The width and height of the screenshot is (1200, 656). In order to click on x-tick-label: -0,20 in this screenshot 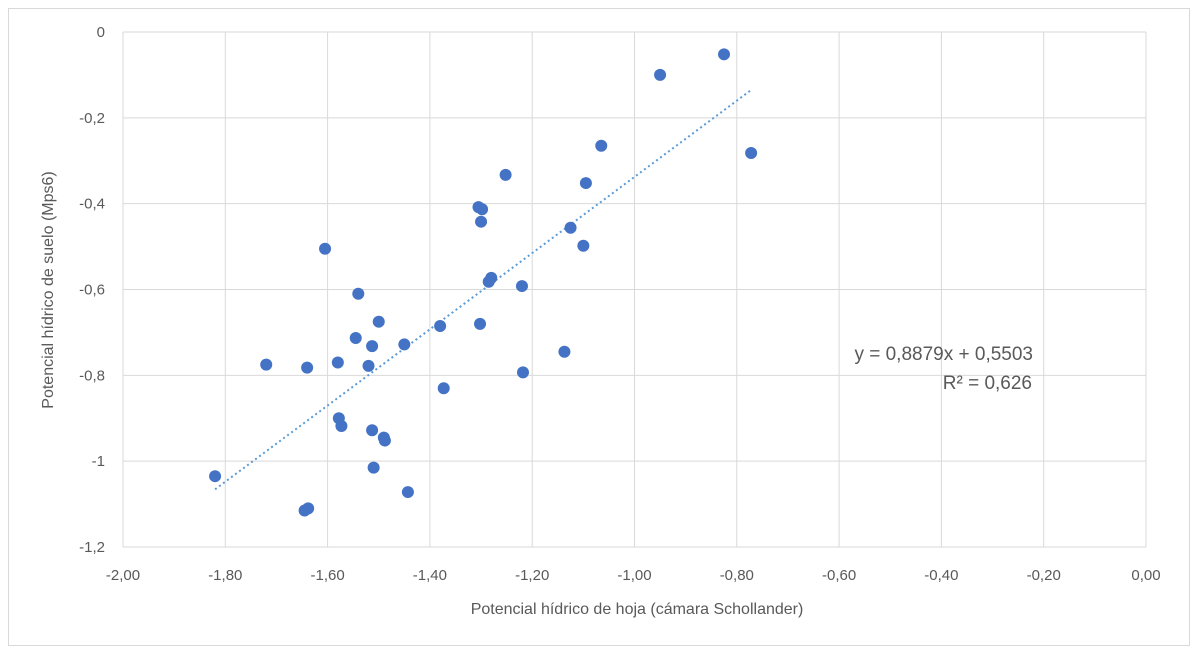, I will do `click(1044, 575)`.